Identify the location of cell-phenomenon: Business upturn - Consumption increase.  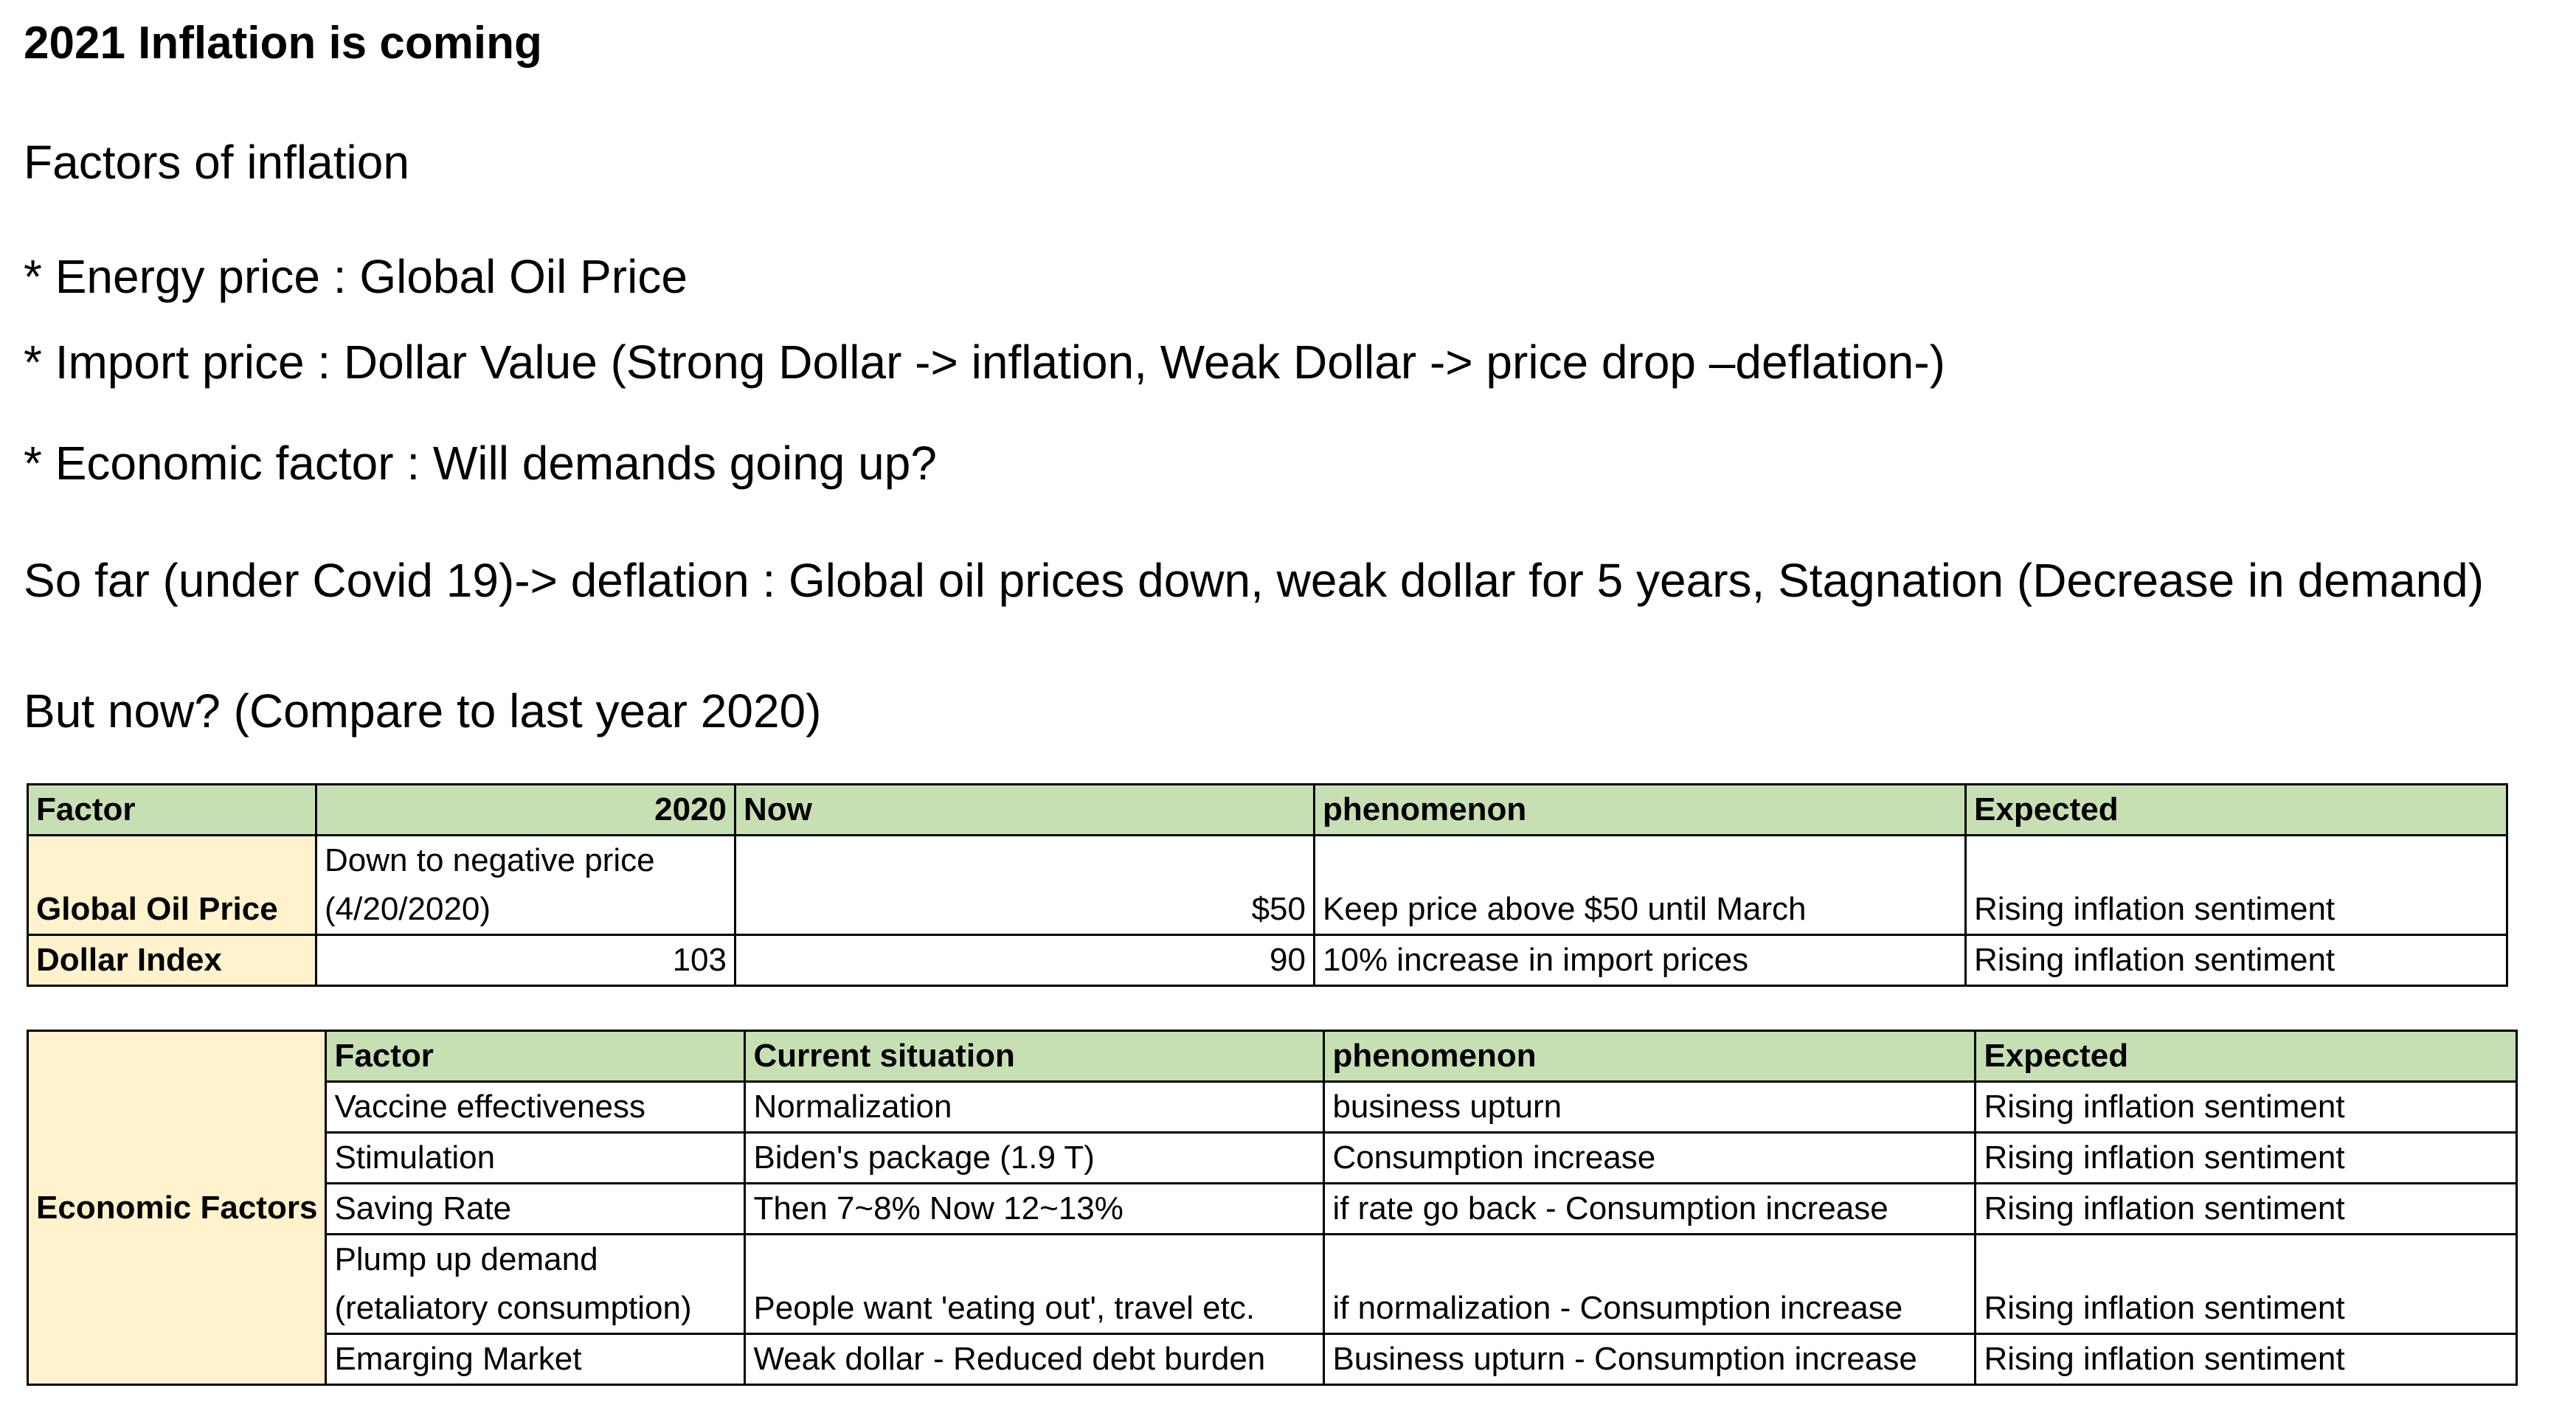
(1650, 1360).